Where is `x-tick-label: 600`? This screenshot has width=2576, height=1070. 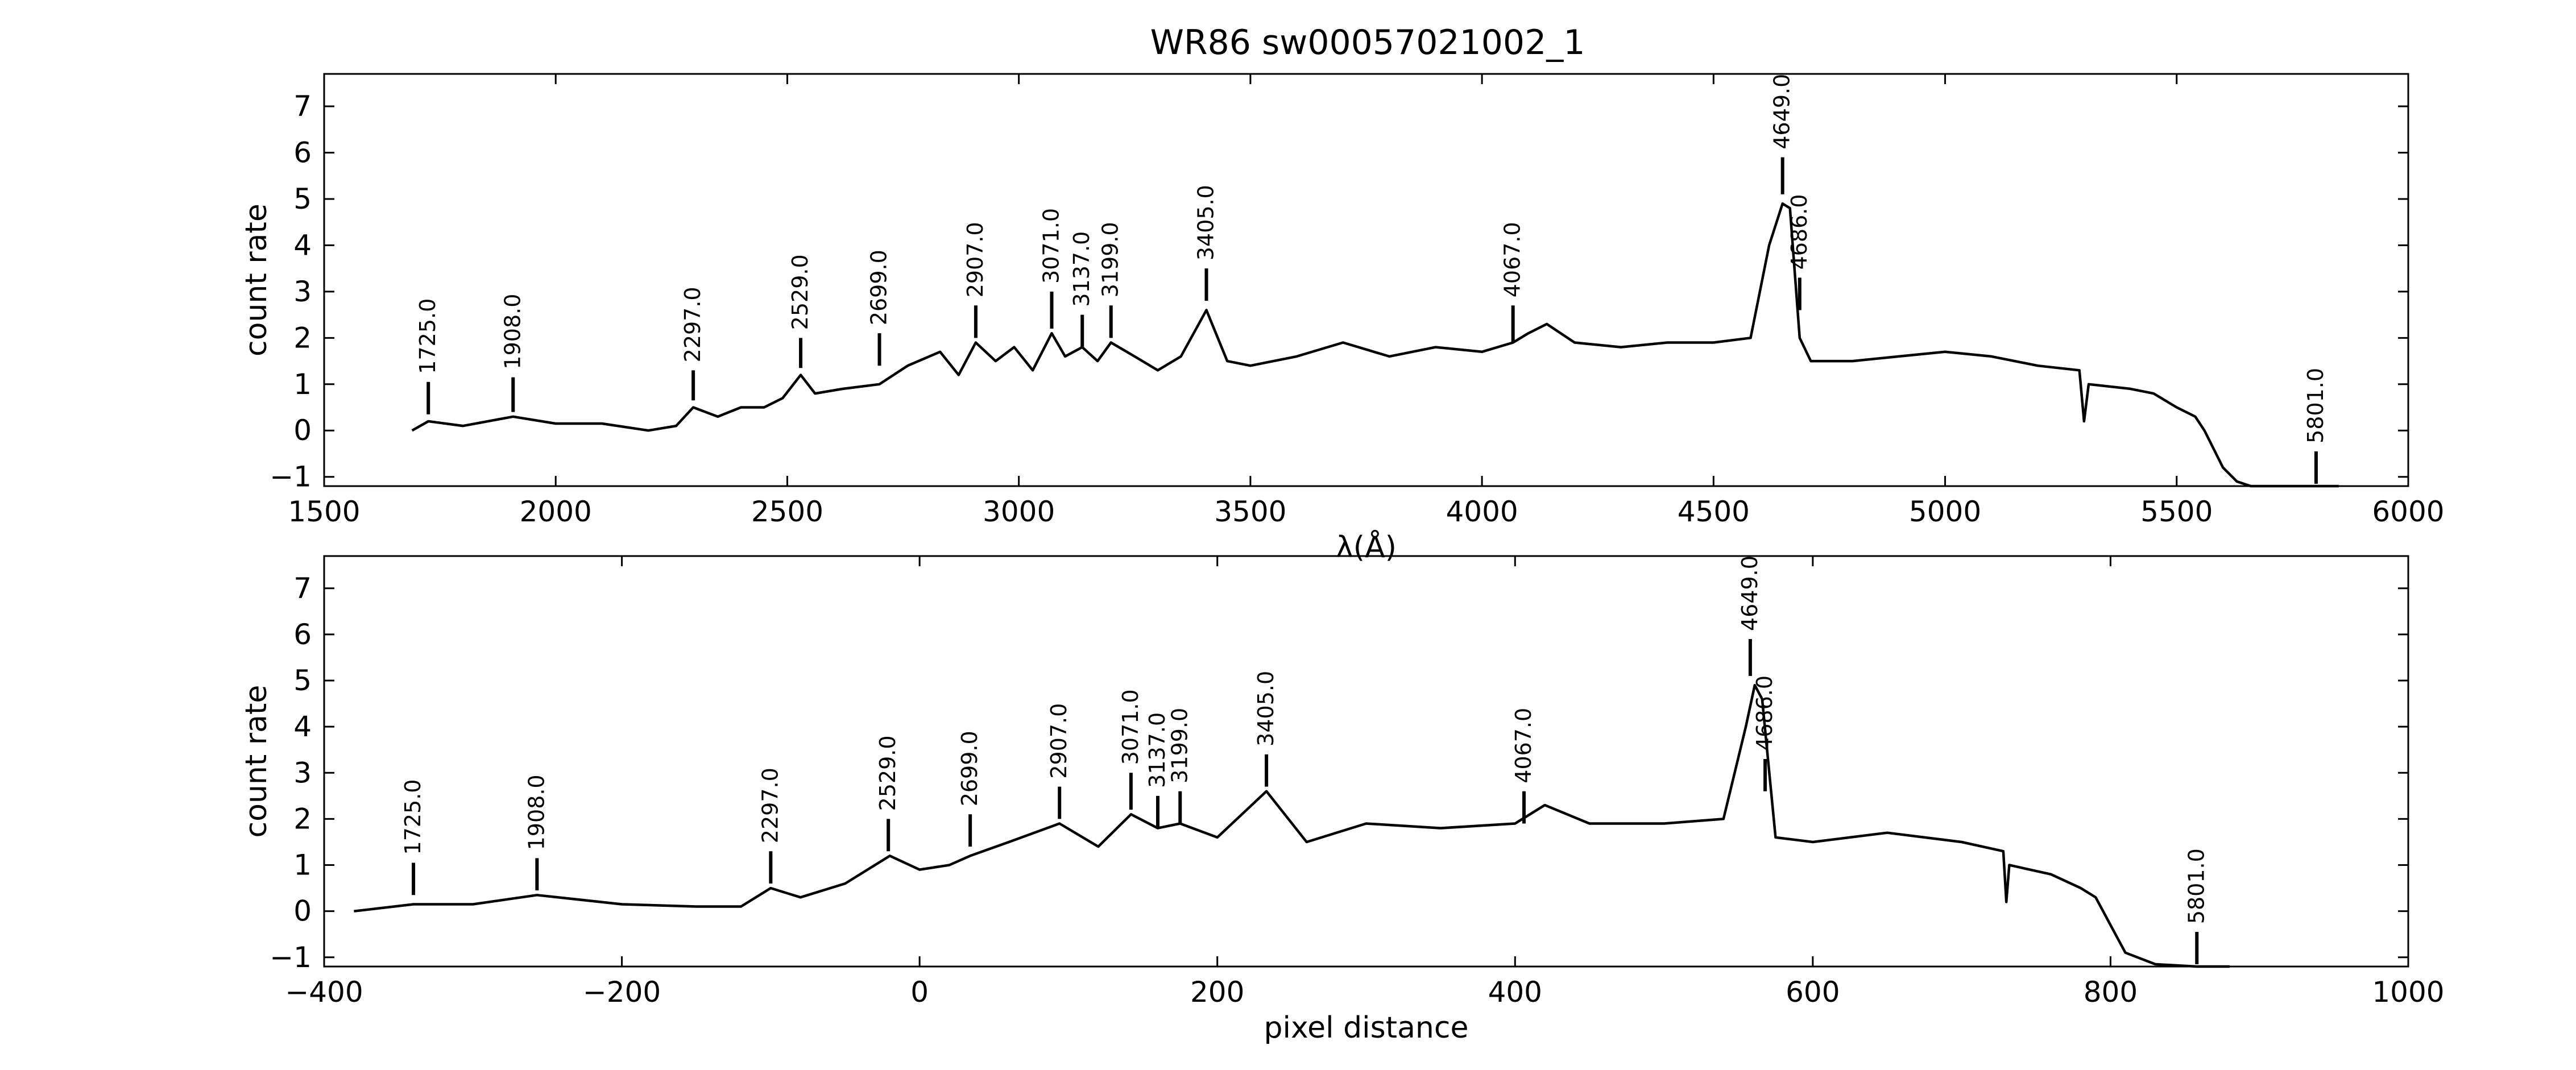 x-tick-label: 600 is located at coordinates (1813, 993).